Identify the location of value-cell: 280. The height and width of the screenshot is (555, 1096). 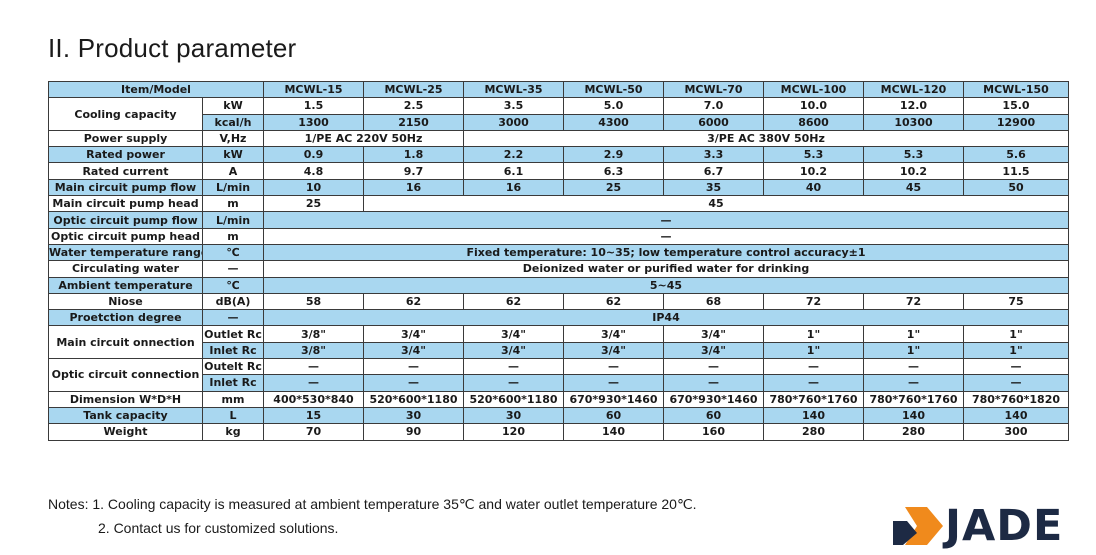
(913, 432).